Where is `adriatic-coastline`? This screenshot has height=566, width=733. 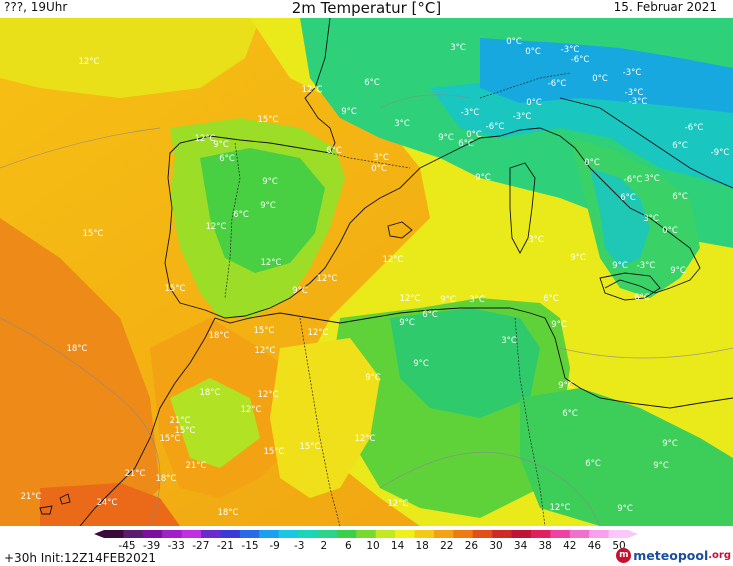
adriatic-coastline is located at coordinates (646, 143).